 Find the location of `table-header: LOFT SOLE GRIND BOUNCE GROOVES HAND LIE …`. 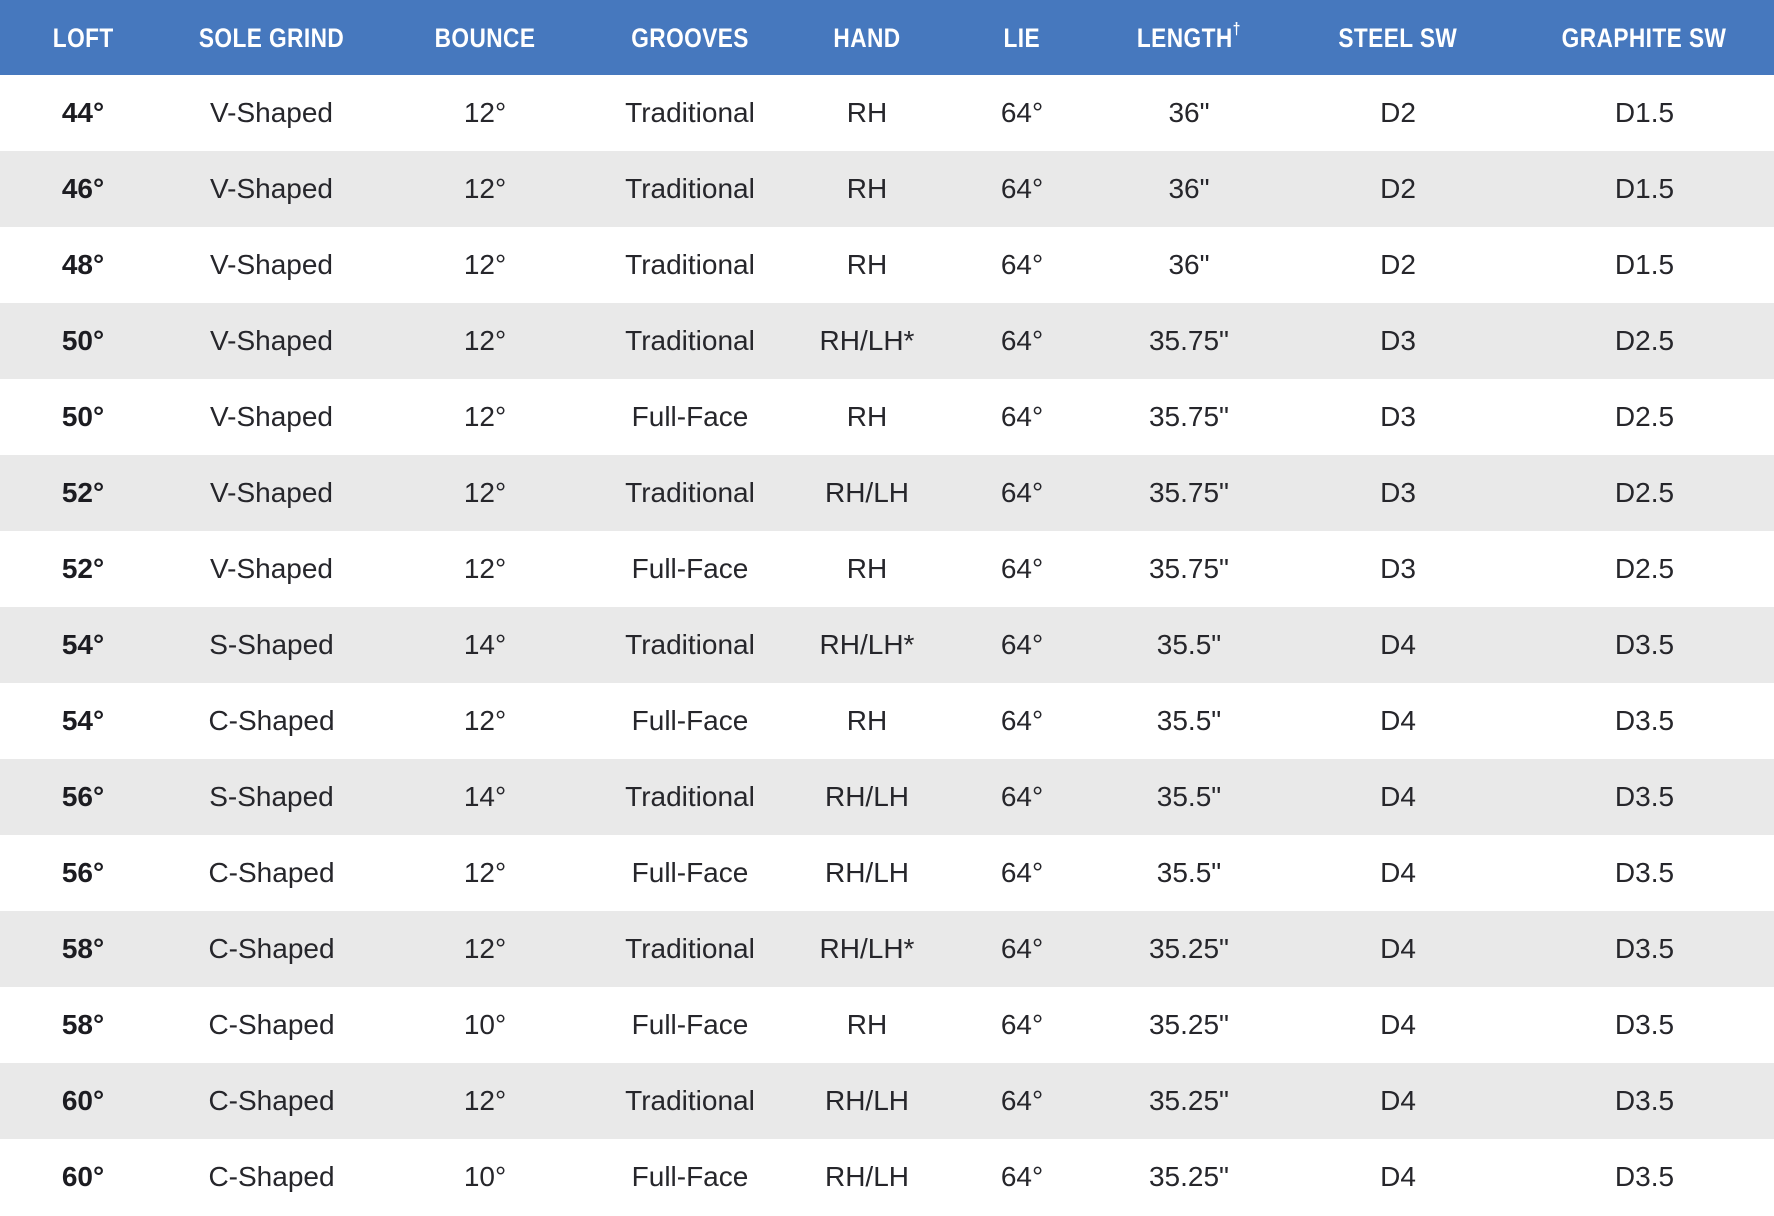

table-header: LOFT SOLE GRIND BOUNCE GROOVES HAND LIE … is located at coordinates (887, 37).